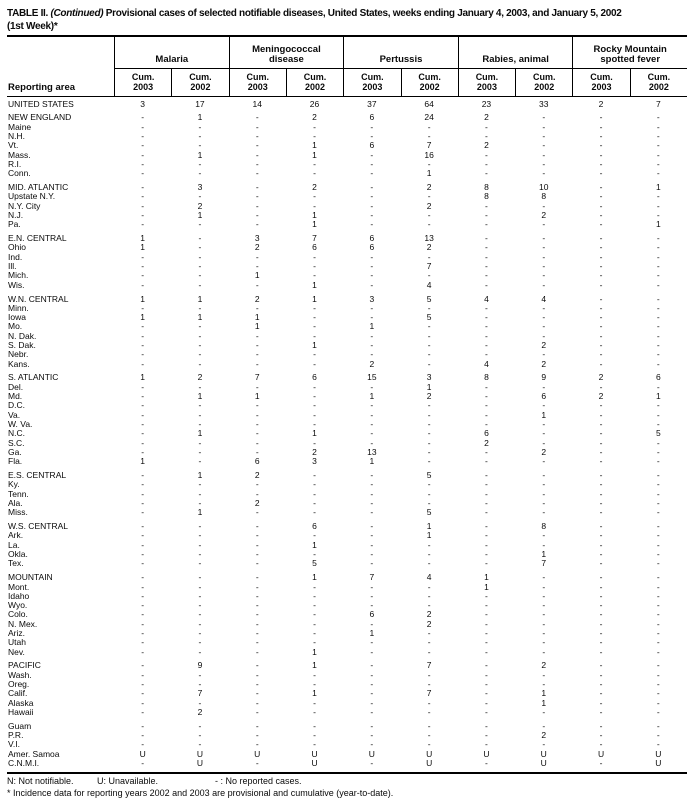  What do you see at coordinates (347, 651) in the screenshot?
I see `table-row: Nev. - - - 1 - - - - - -` at bounding box center [347, 651].